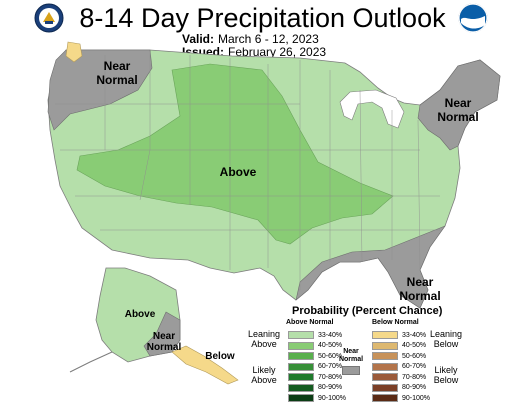 This screenshot has height=405, width=525. Describe the element at coordinates (414, 345) in the screenshot. I see `below-range-label-1: 40-50%` at that location.